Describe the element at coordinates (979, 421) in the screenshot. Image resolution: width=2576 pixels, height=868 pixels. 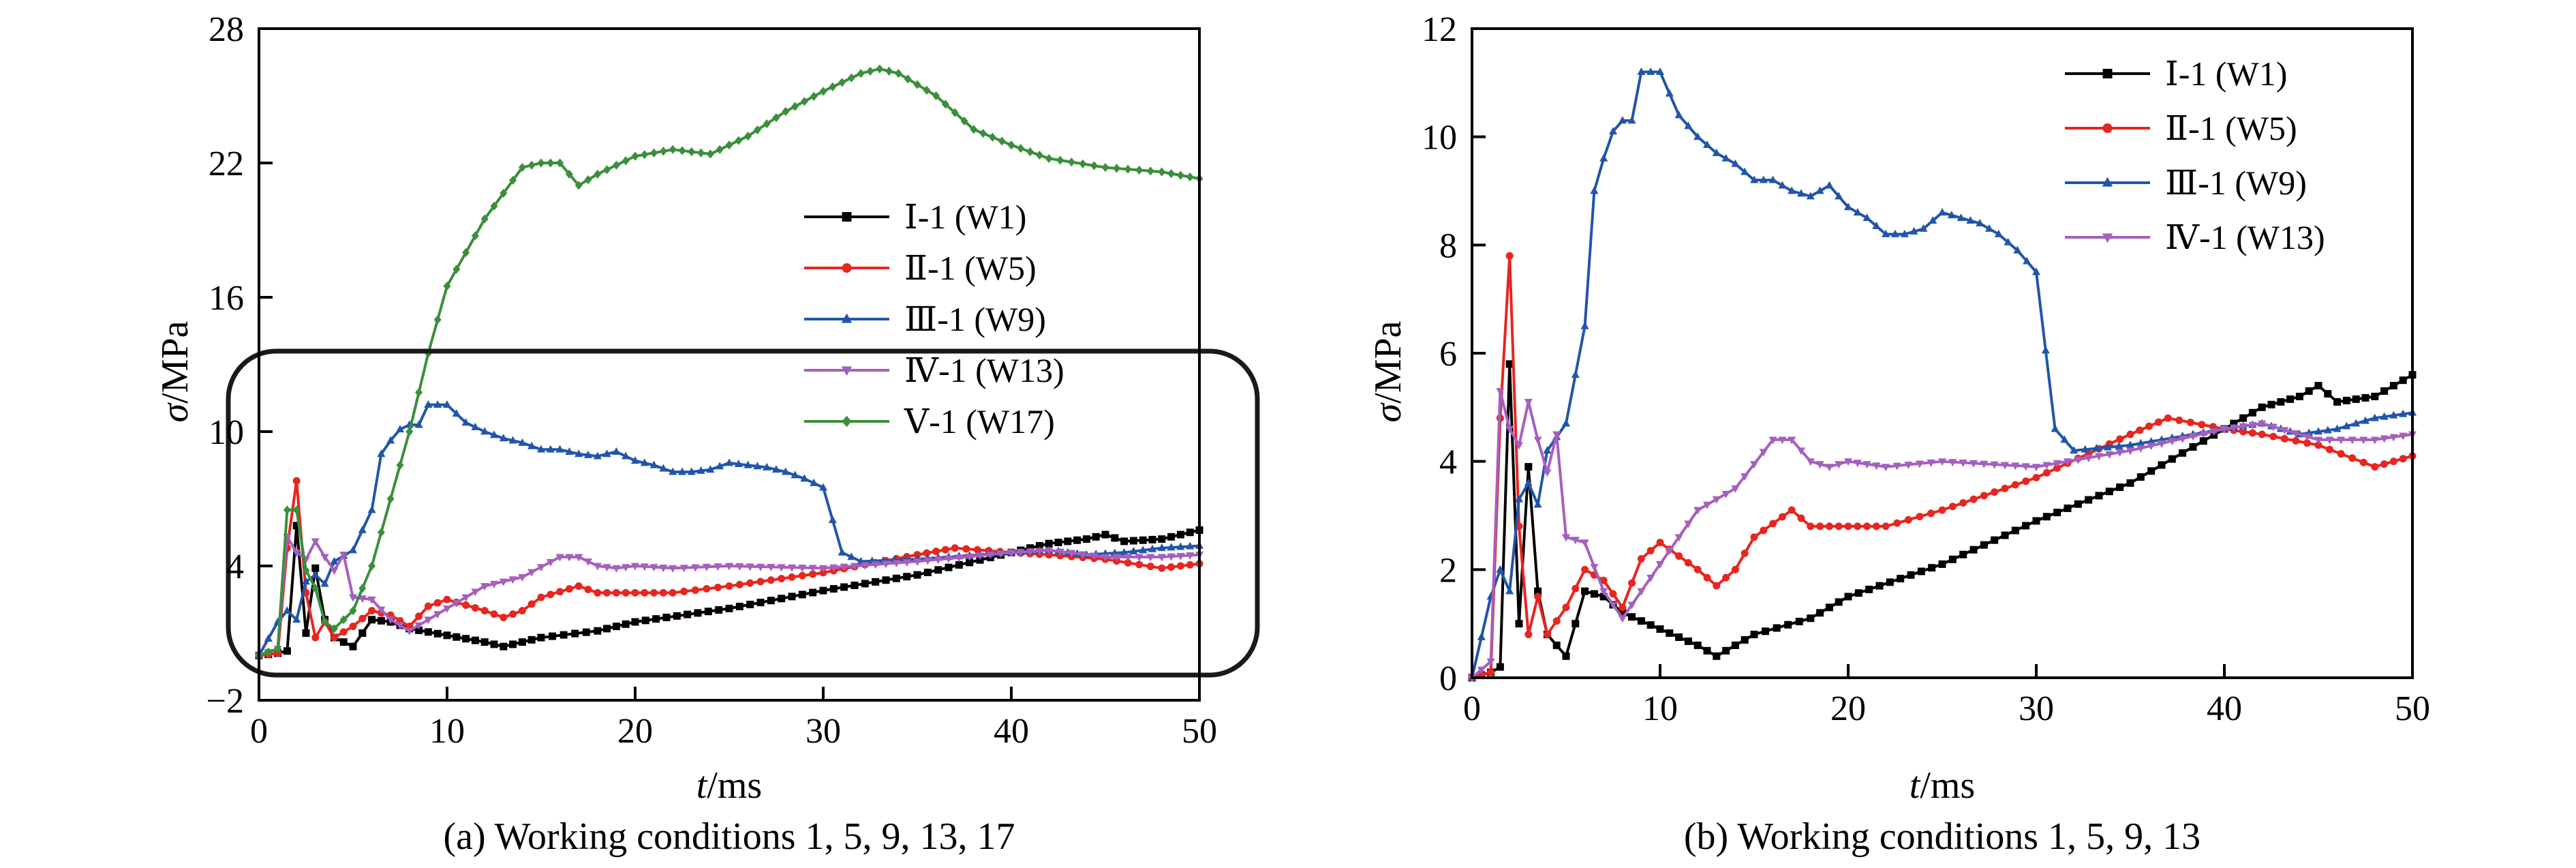
I see `legend-label: Ⅴ-1 (W17)` at that location.